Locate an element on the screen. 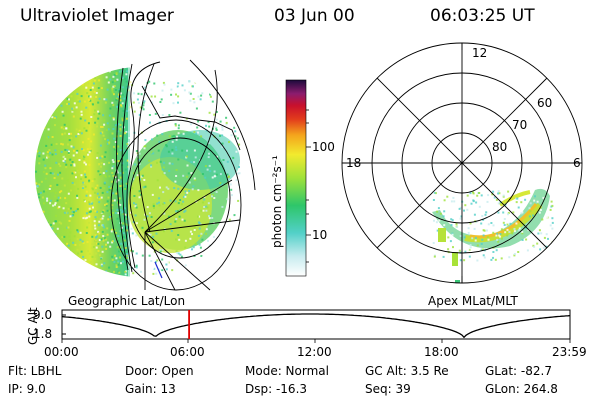 The height and width of the screenshot is (400, 600). left-globe-grid is located at coordinates (183, 175).